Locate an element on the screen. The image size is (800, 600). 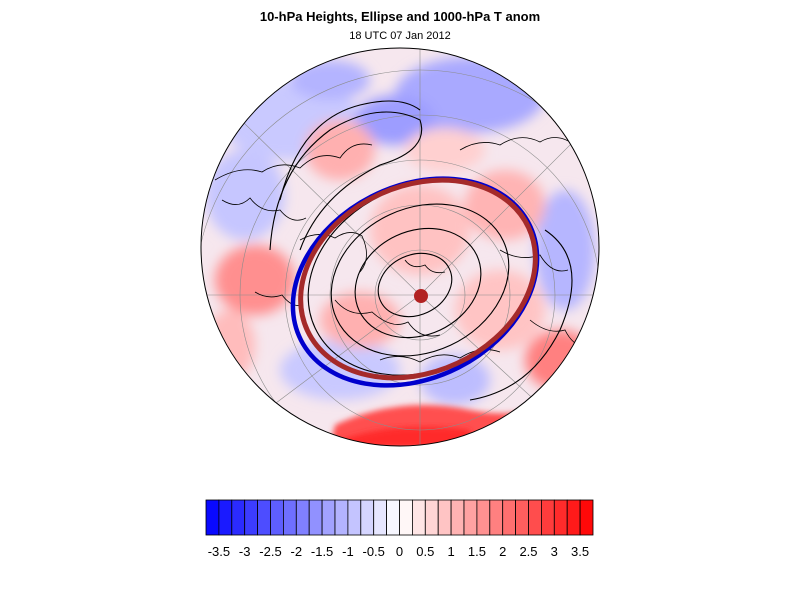
colorbar-tick-label: -1.5 is located at coordinates (322, 551).